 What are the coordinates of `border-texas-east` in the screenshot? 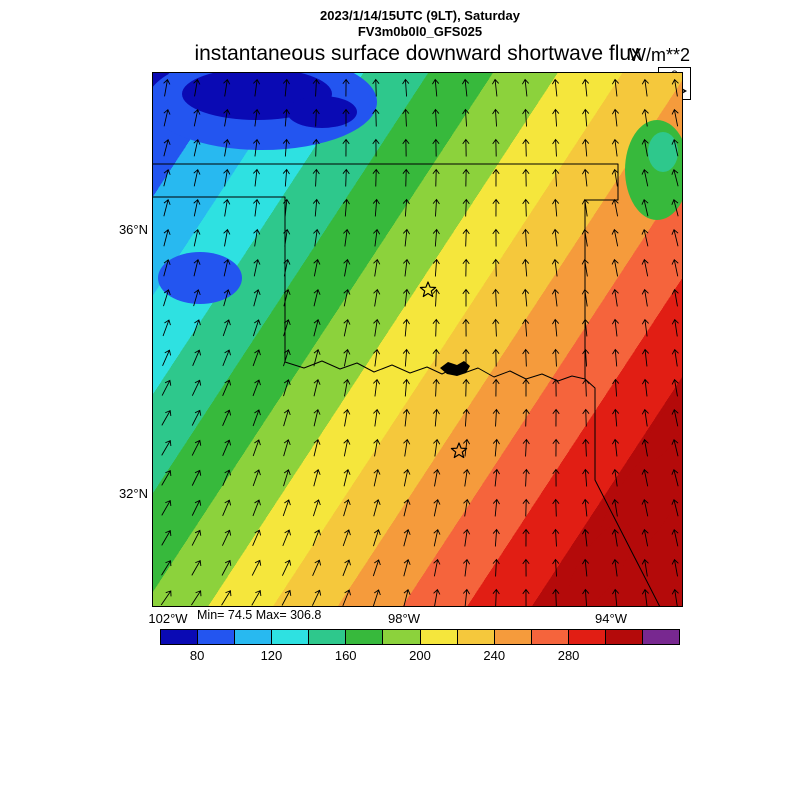 It's located at (622, 492).